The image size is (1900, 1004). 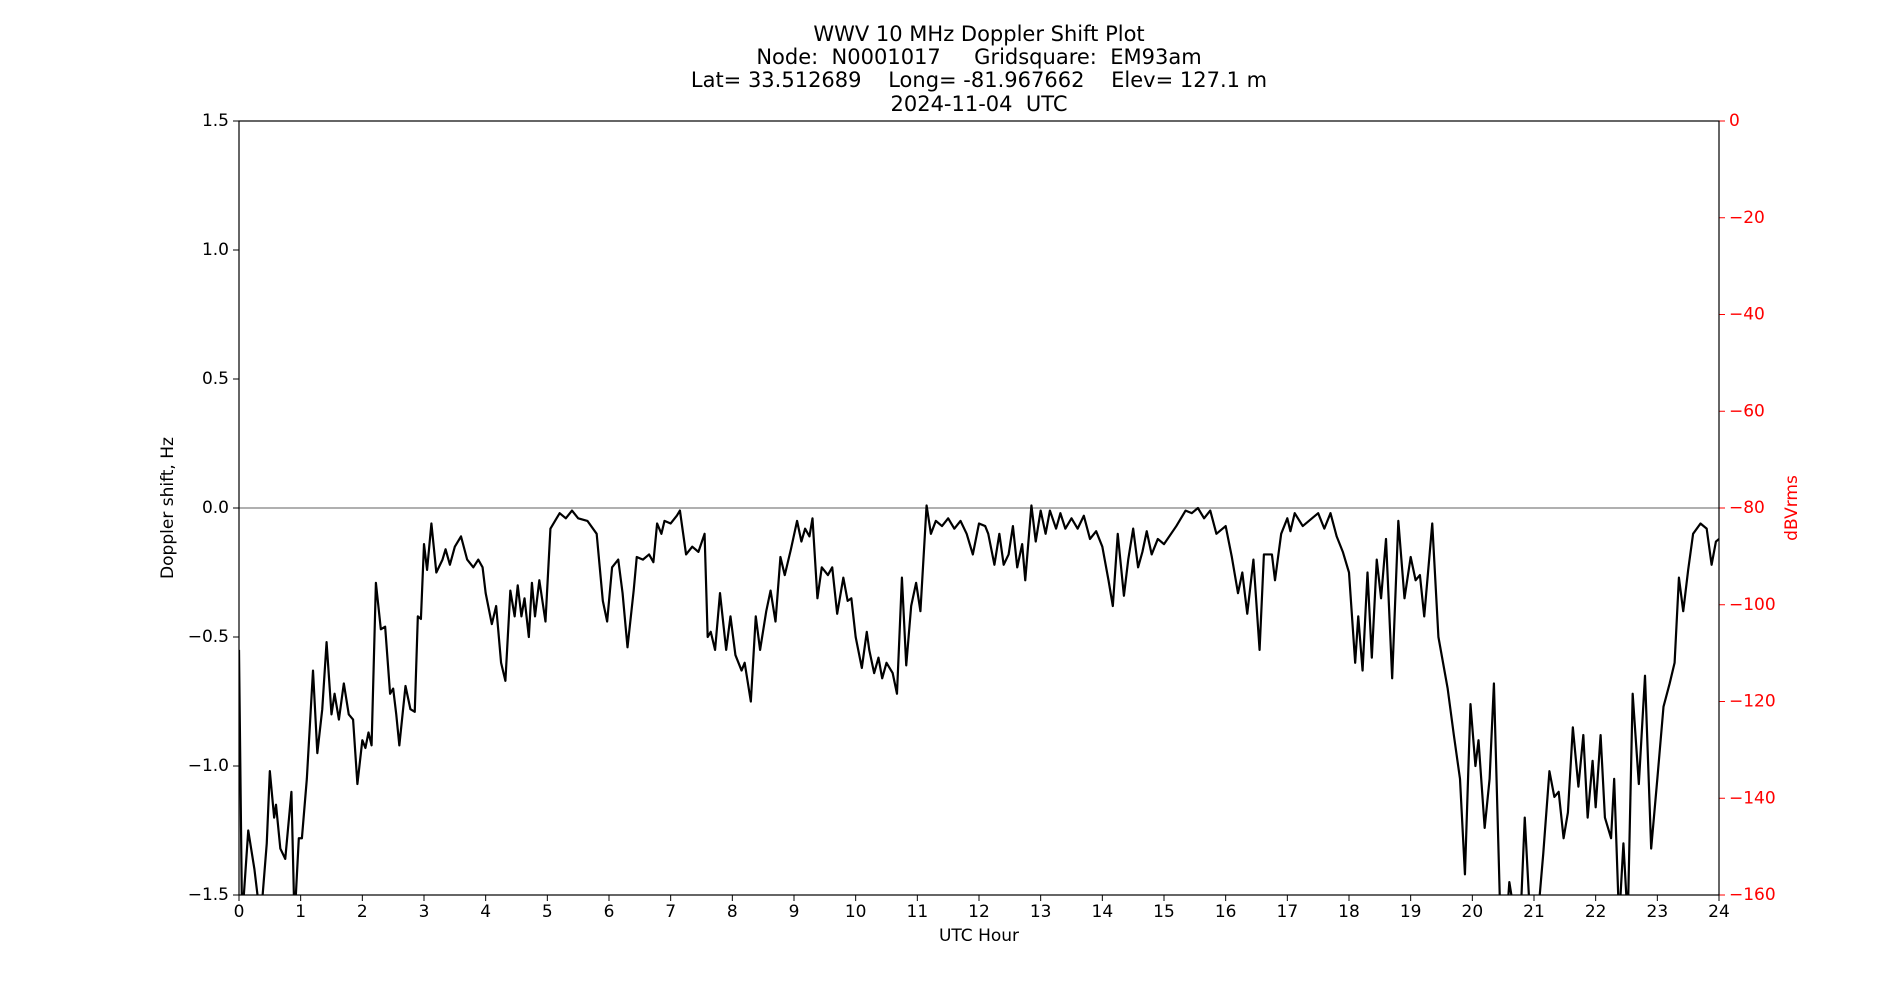 I want to click on x-tick-label: 1, so click(x=300, y=912).